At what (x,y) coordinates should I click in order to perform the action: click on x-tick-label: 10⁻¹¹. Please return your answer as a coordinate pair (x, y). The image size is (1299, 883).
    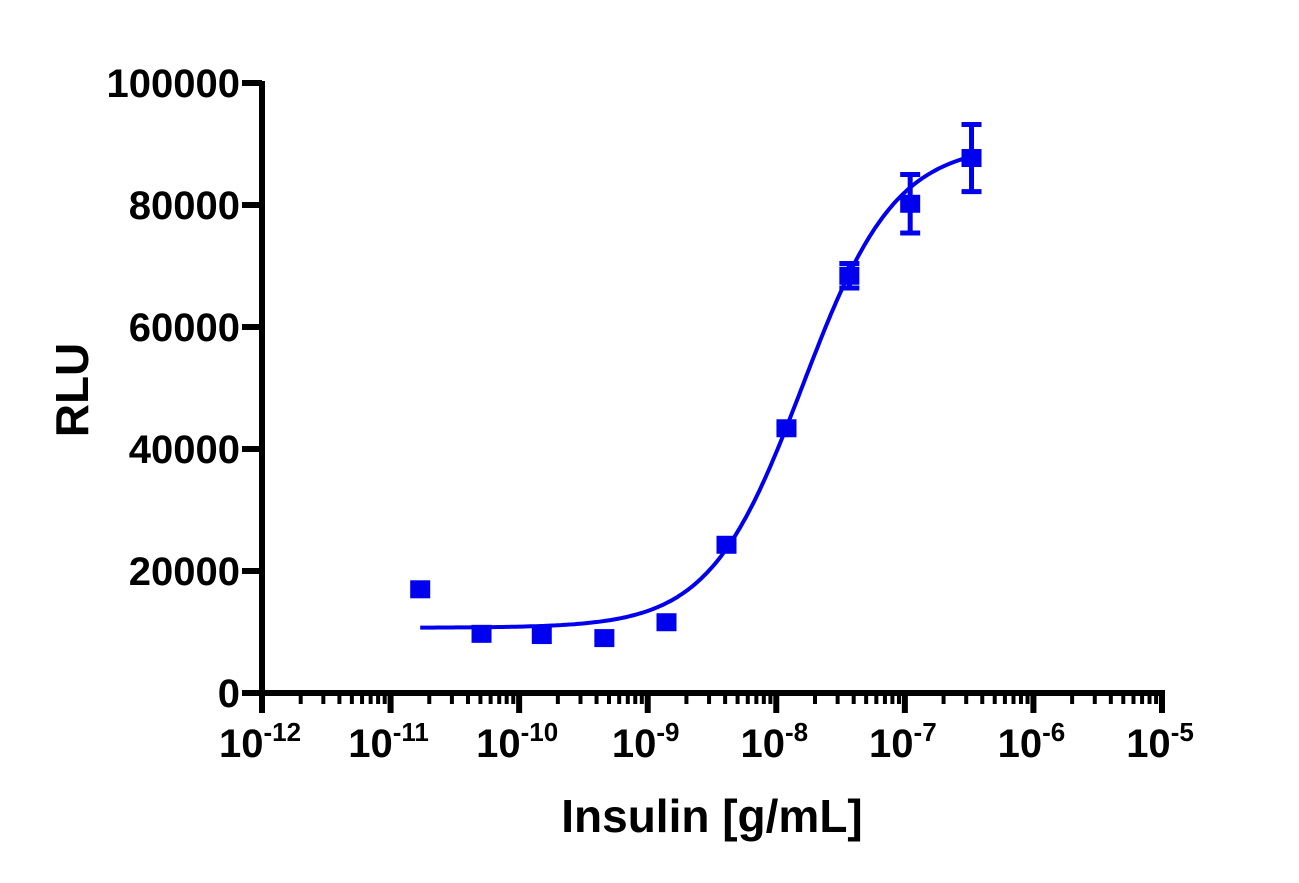
    Looking at the image, I should click on (388, 741).